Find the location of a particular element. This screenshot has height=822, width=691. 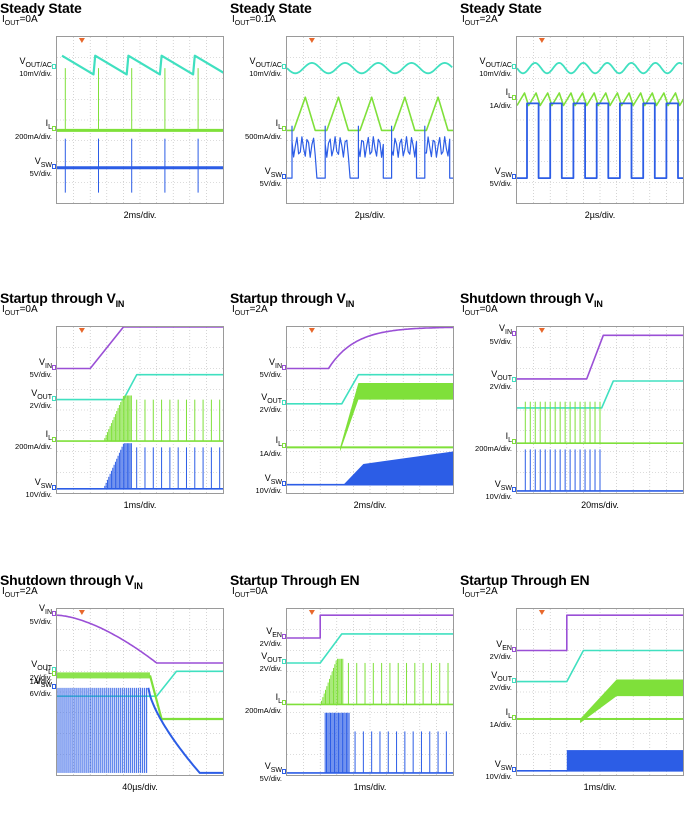

load-condition: IOUT=0A is located at coordinates (20, 20).